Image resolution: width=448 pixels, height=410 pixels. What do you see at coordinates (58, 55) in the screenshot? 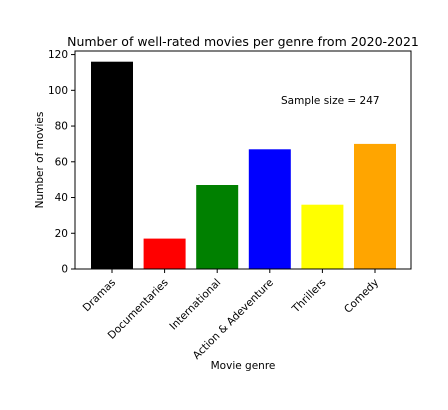
I see `y-tick-label: 120` at bounding box center [58, 55].